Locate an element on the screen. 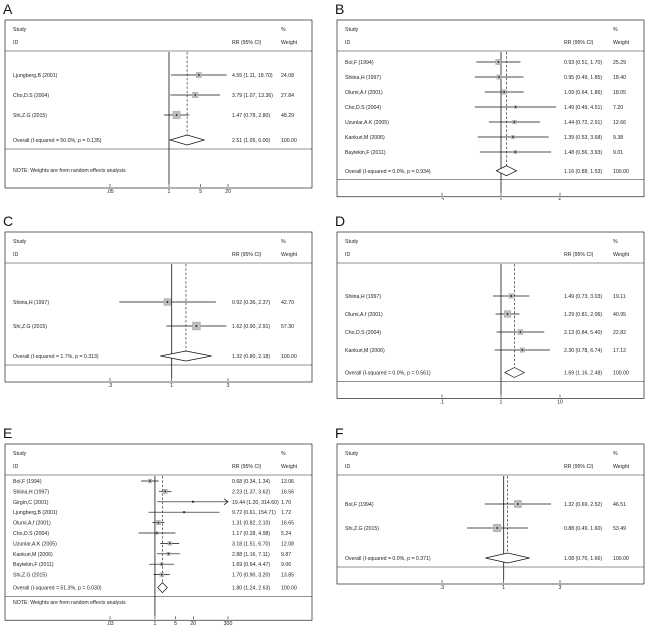 The height and width of the screenshot is (638, 650). panel-label-e: E is located at coordinates (7, 433).